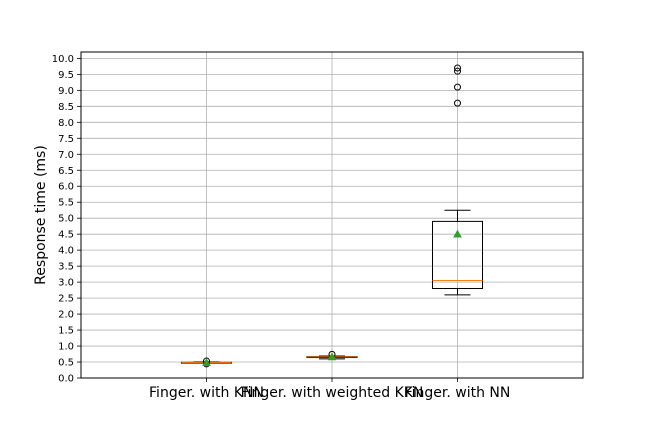 Image resolution: width=648 pixels, height=432 pixels. What do you see at coordinates (66, 267) in the screenshot?
I see `y-tick-label: 3.5` at bounding box center [66, 267].